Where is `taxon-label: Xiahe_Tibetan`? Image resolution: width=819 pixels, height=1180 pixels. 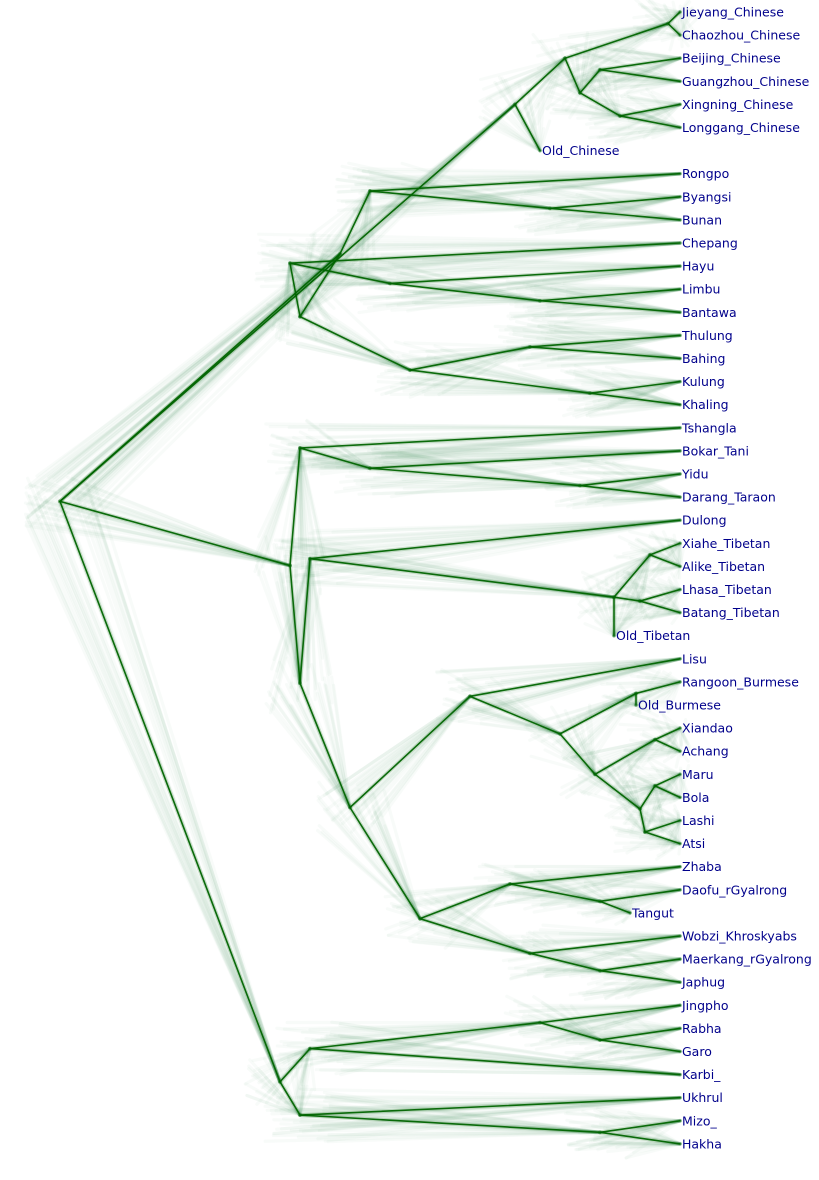 taxon-label: Xiahe_Tibetan is located at coordinates (726, 543).